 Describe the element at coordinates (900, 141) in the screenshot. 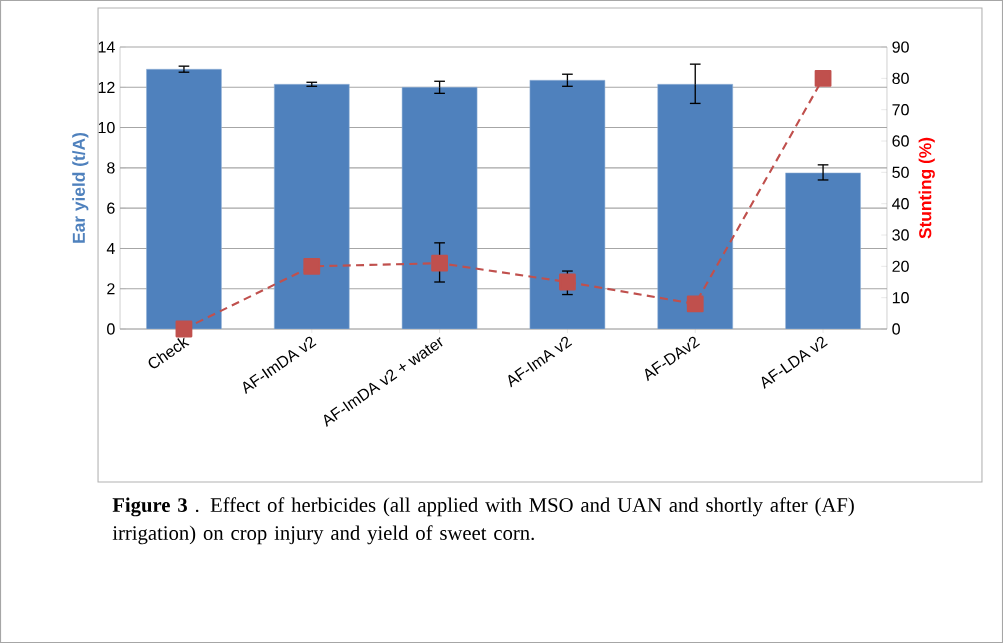

I see `y2-tick-label: 60` at that location.